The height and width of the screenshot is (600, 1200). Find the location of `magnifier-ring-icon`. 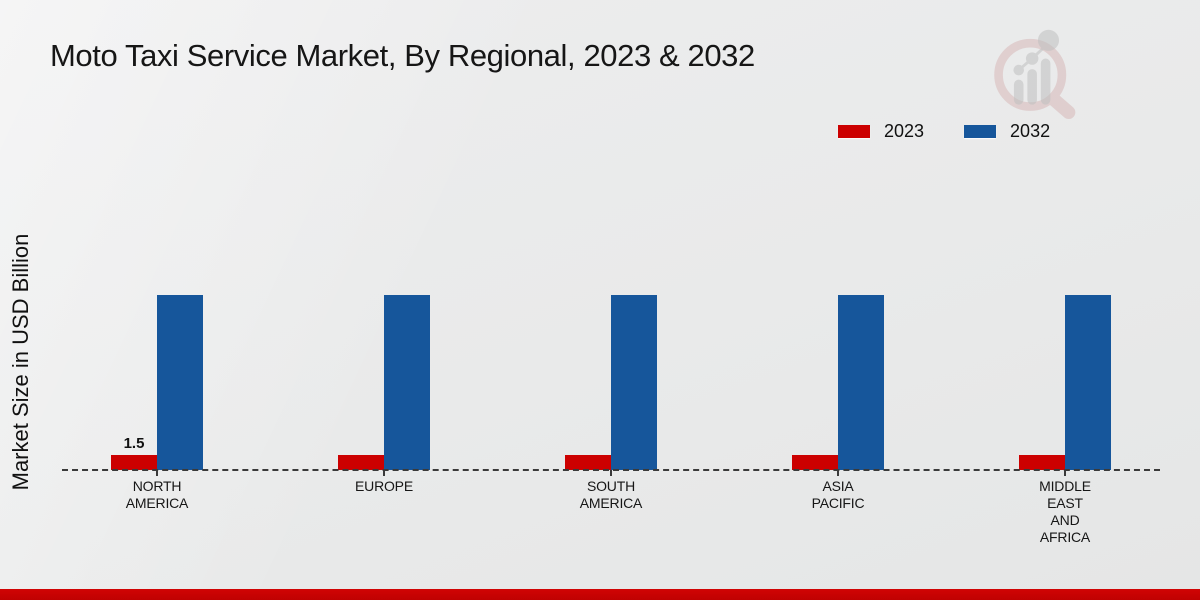

magnifier-ring-icon is located at coordinates (1030, 74).